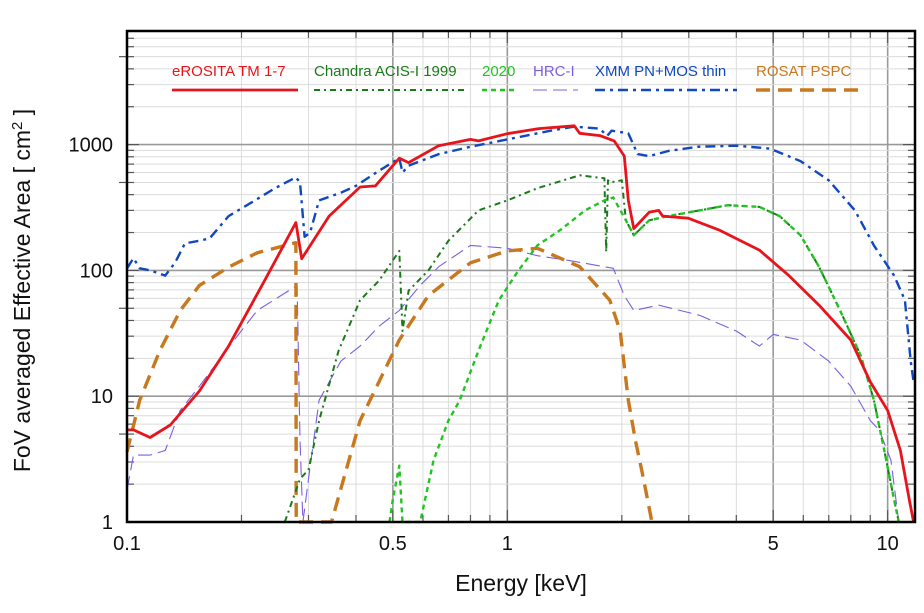  Describe the element at coordinates (393, 544) in the screenshot. I see `x-tick-label: 0.5` at that location.